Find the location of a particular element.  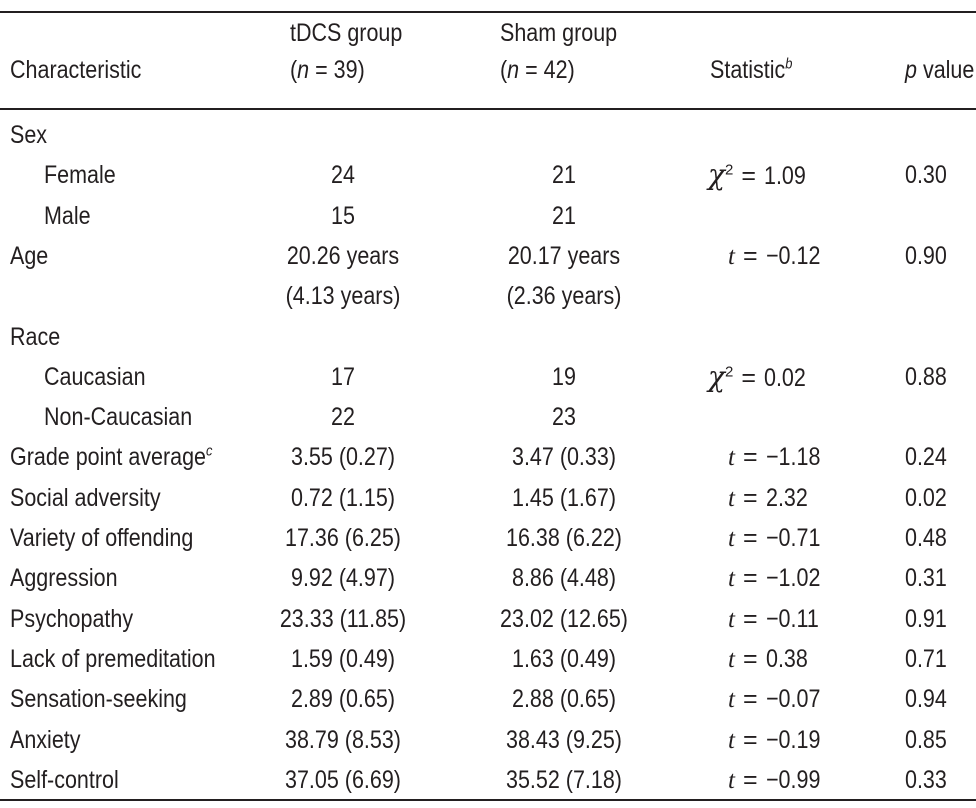

bottom-rule is located at coordinates (488, 800).